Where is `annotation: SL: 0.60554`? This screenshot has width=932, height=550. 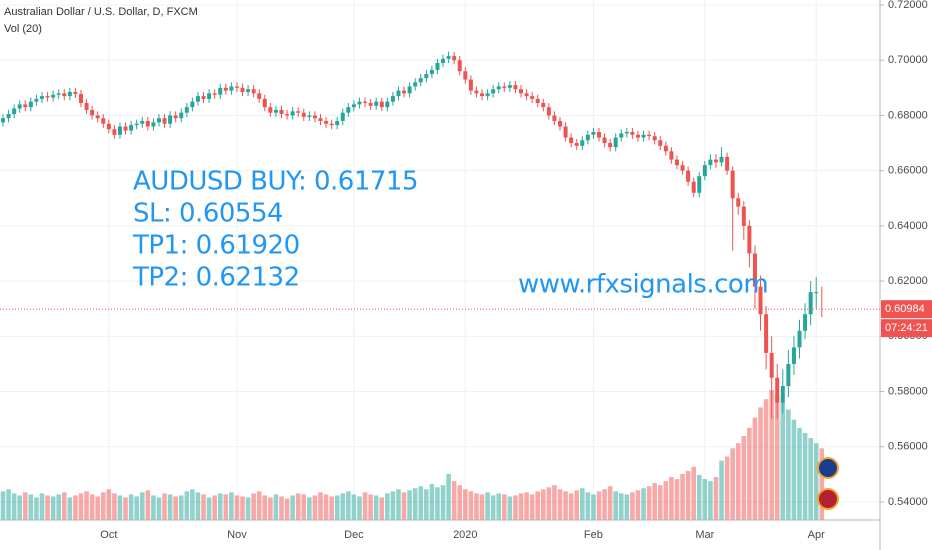
annotation: SL: 0.60554 is located at coordinates (208, 214).